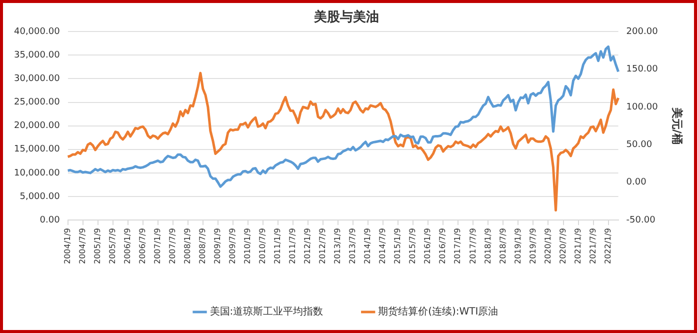 The height and width of the screenshot is (333, 697). Describe the element at coordinates (217, 246) in the screenshot. I see `x-tick-label: 2009/1/9` at that location.